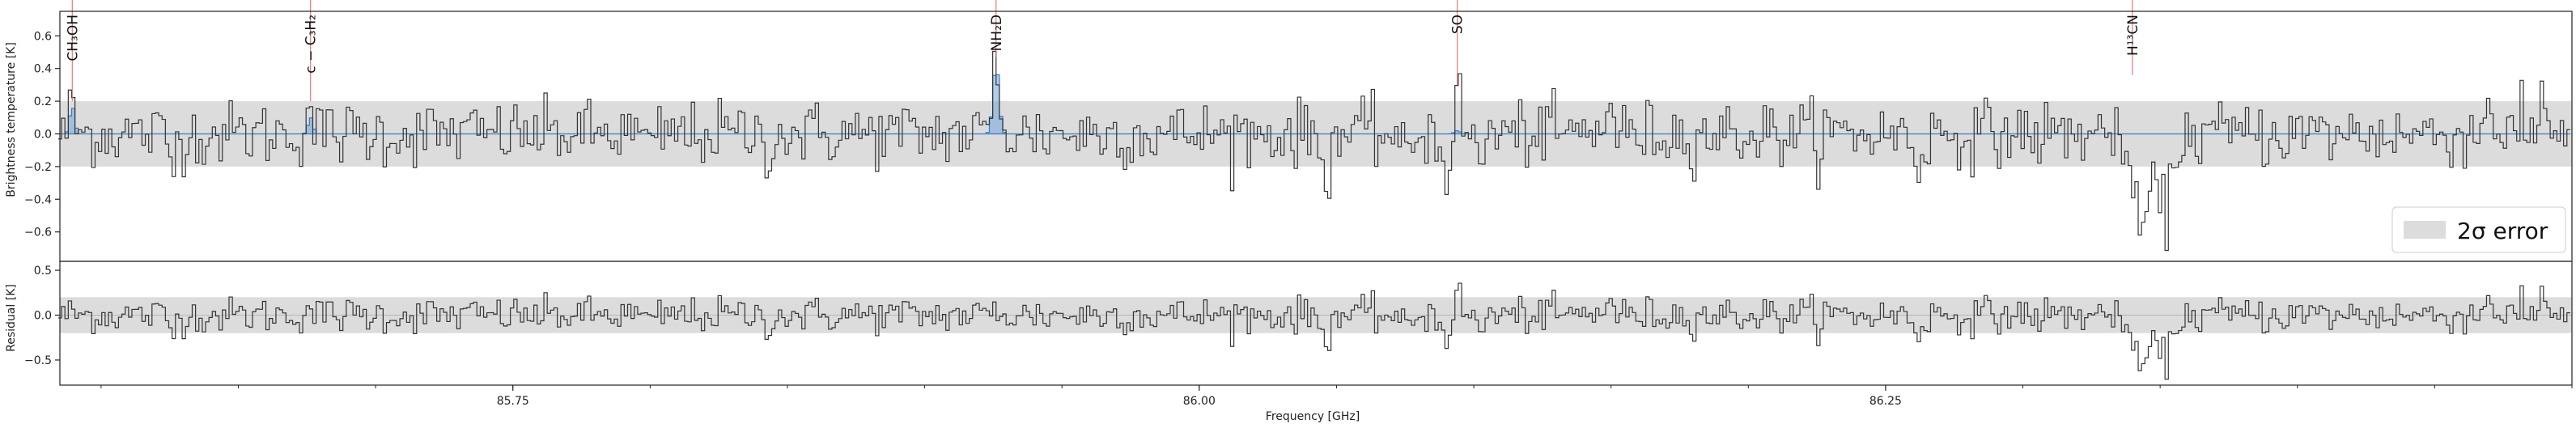 This screenshot has height=428, width=2576. Describe the element at coordinates (2502, 231) in the screenshot. I see `legend-entry: 2σ error` at that location.